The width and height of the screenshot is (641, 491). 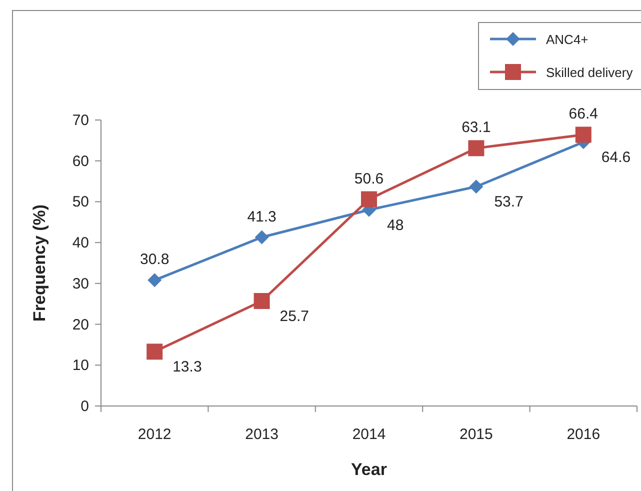 I want to click on data-label: 25.7, so click(x=295, y=316).